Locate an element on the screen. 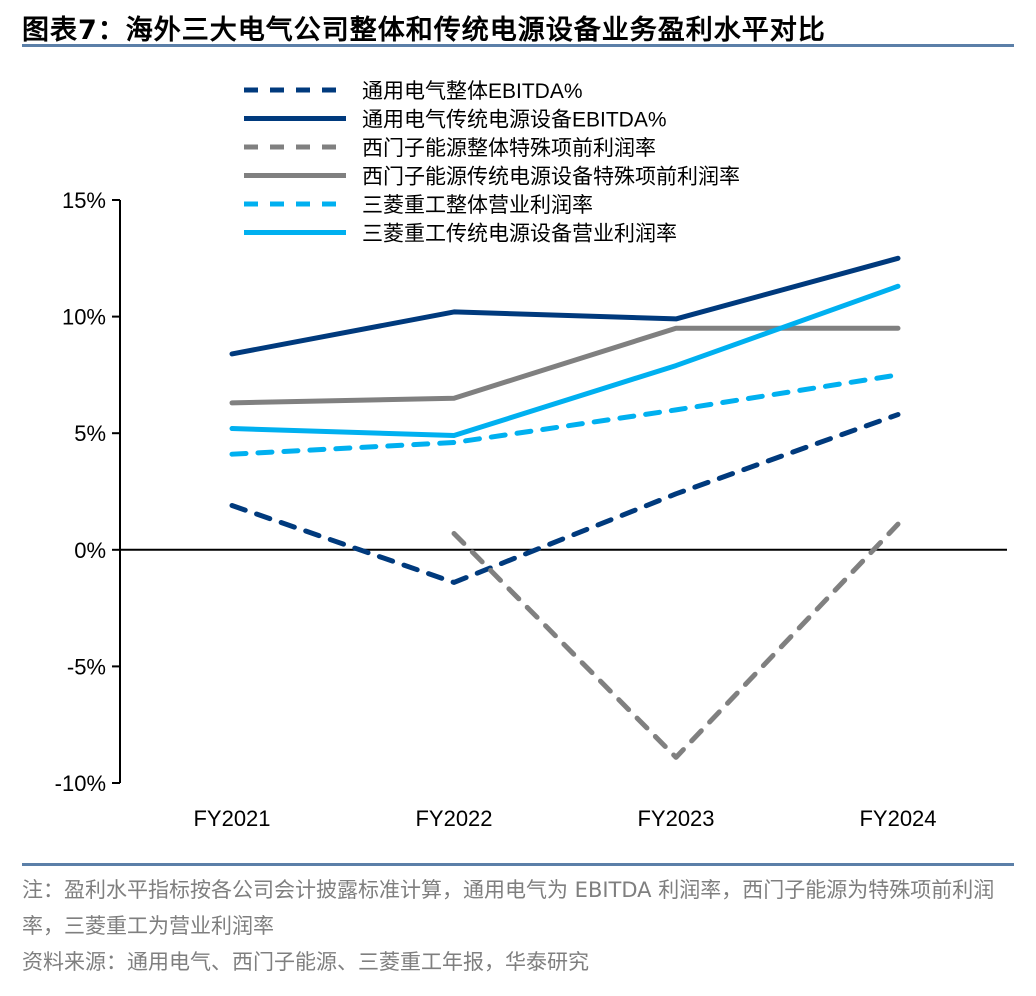  legend-label-0: 通用电气整体EBITDA% is located at coordinates (472, 91).